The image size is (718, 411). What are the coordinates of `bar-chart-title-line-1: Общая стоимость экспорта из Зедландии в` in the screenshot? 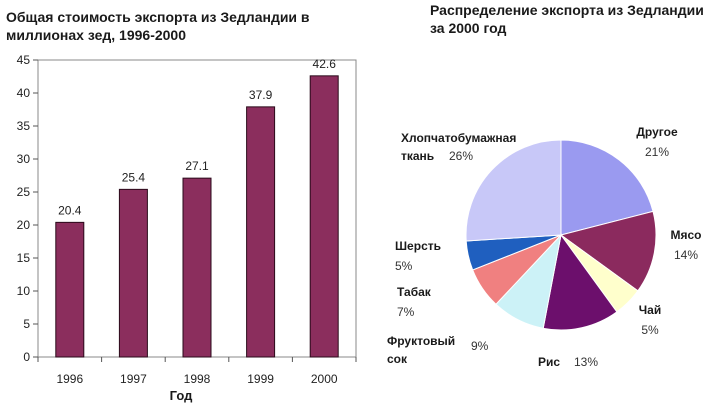 It's located at (158, 17).